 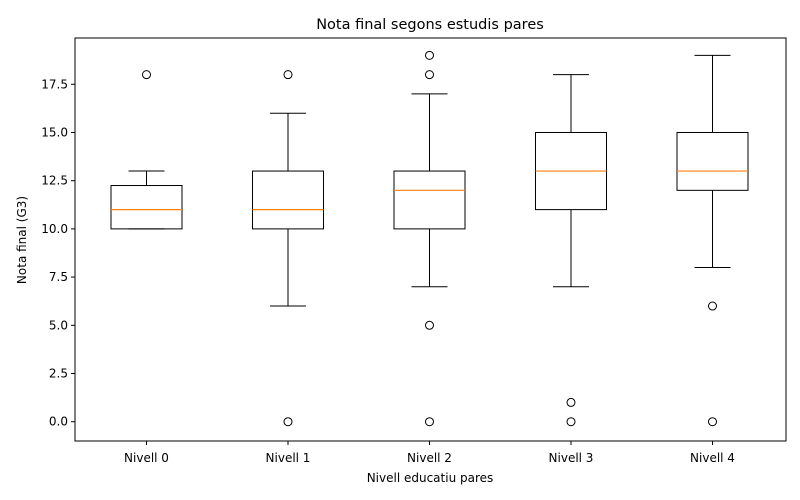 What do you see at coordinates (288, 458) in the screenshot?
I see `x-tick-label: Nivell 1` at bounding box center [288, 458].